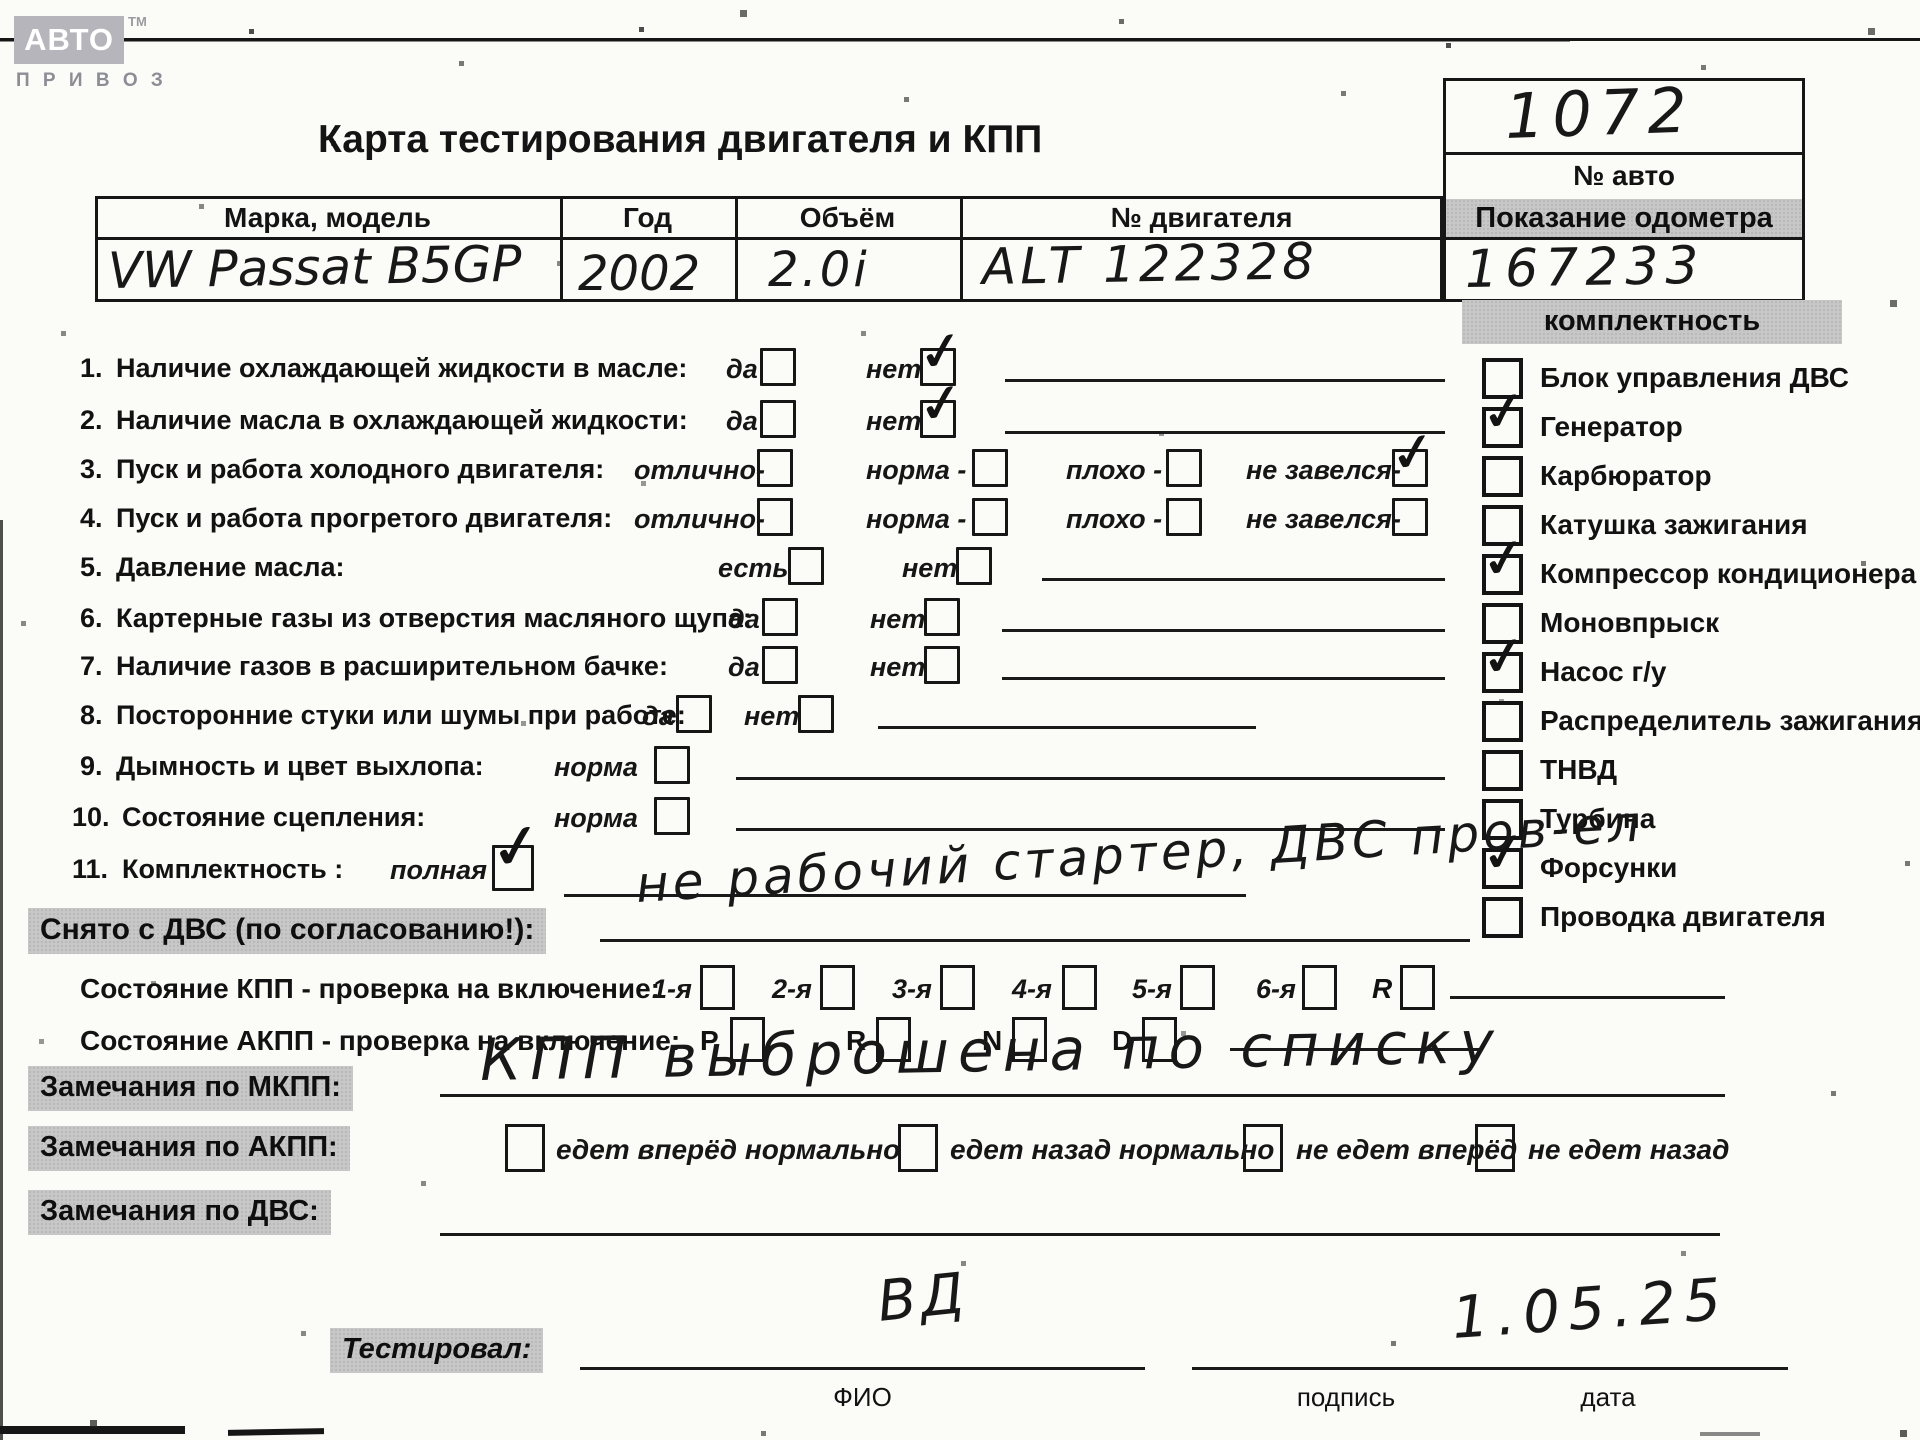 The image size is (1920, 1440). What do you see at coordinates (847, 217) in the screenshot?
I see `column-header: Объём` at bounding box center [847, 217].